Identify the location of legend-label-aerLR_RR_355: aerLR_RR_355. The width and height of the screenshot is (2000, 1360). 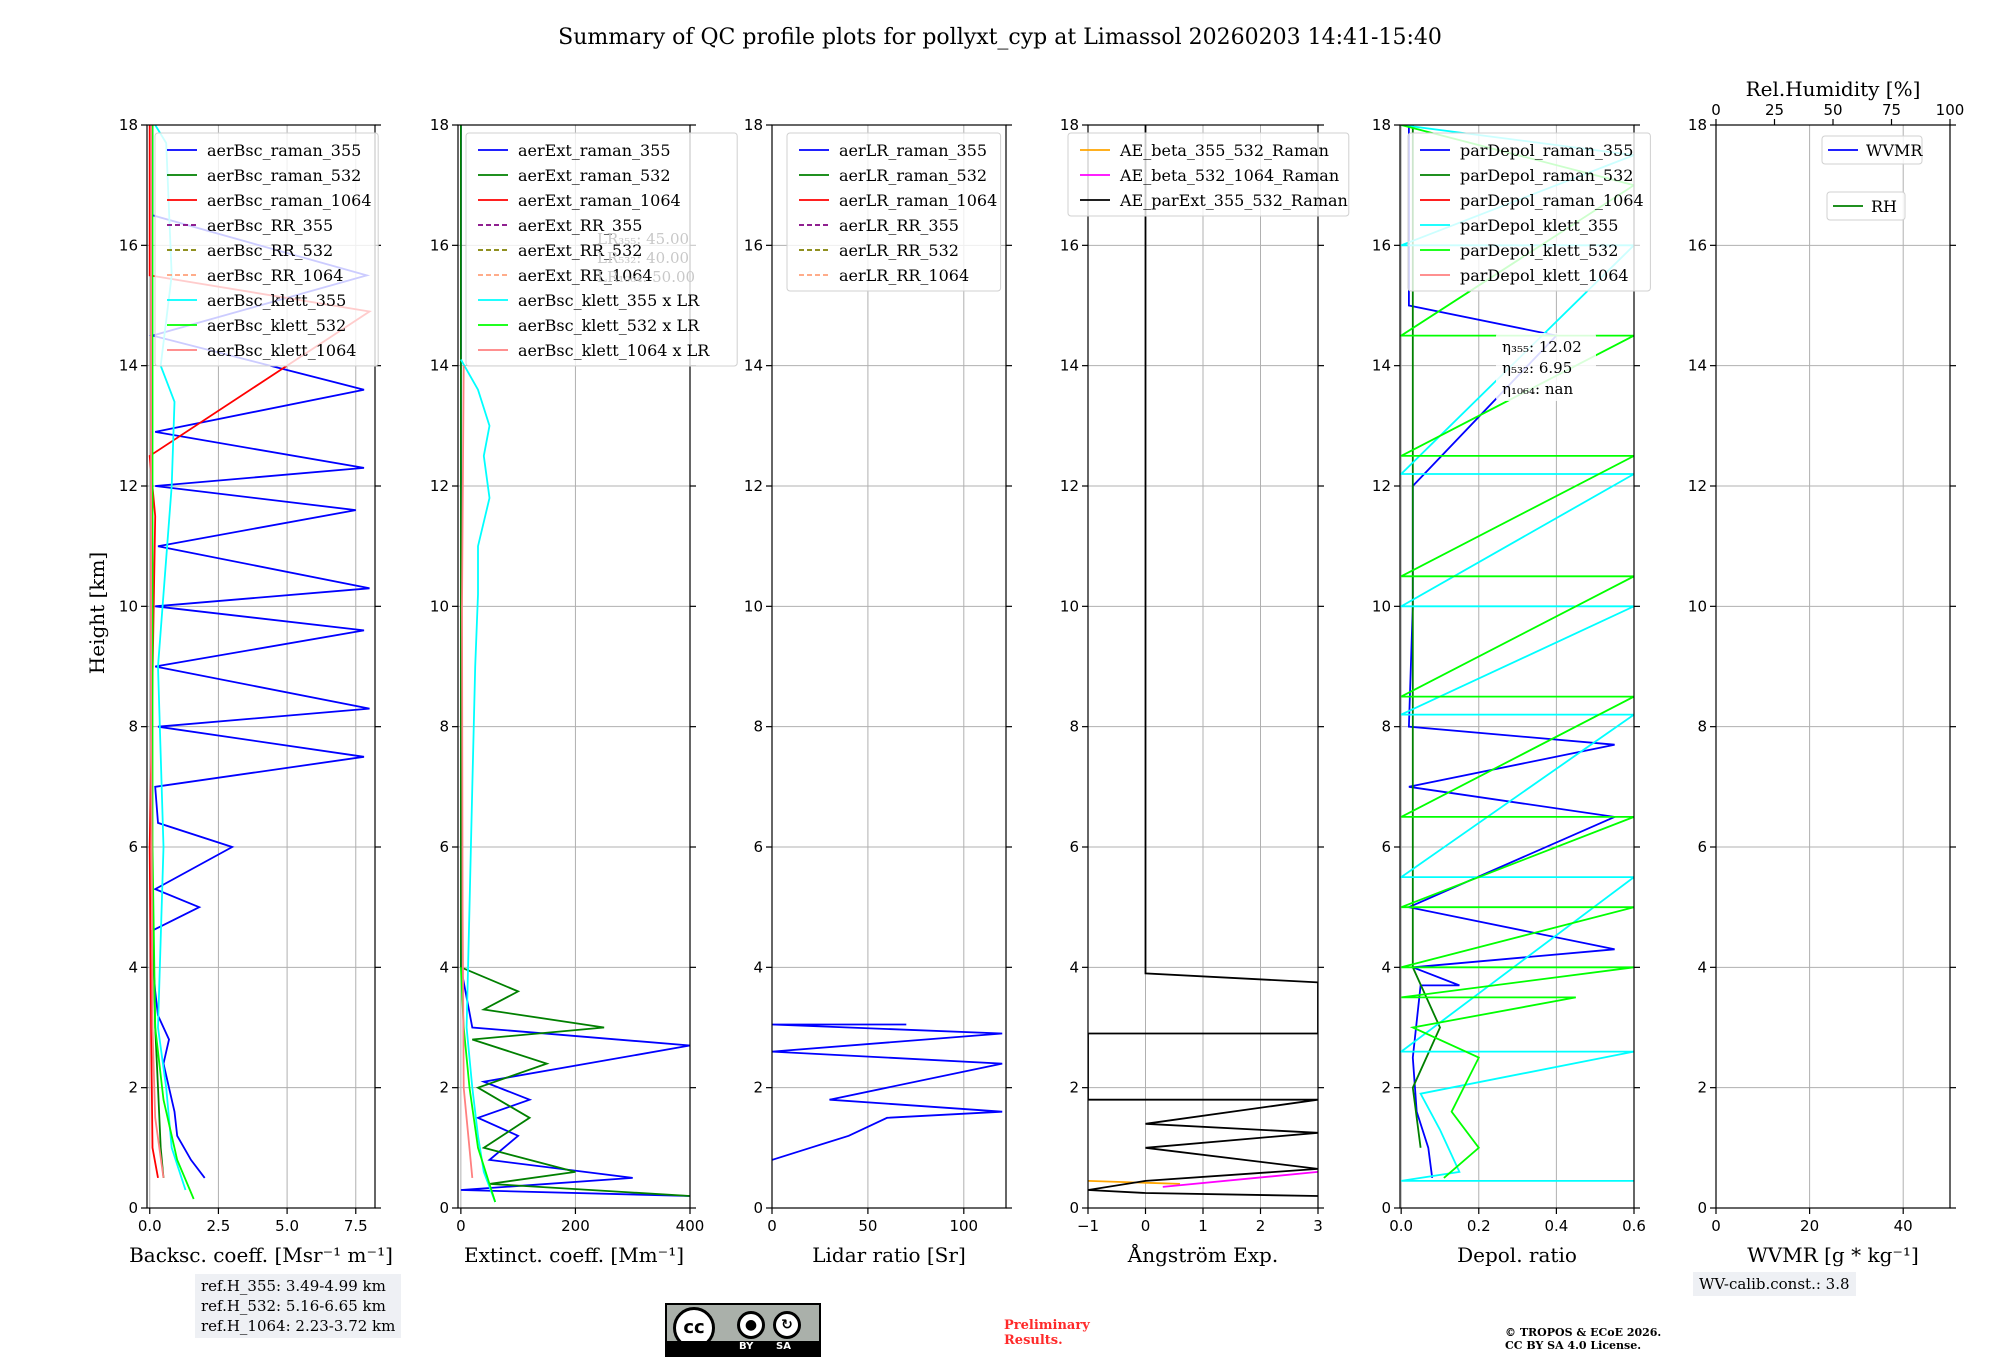
(899, 225).